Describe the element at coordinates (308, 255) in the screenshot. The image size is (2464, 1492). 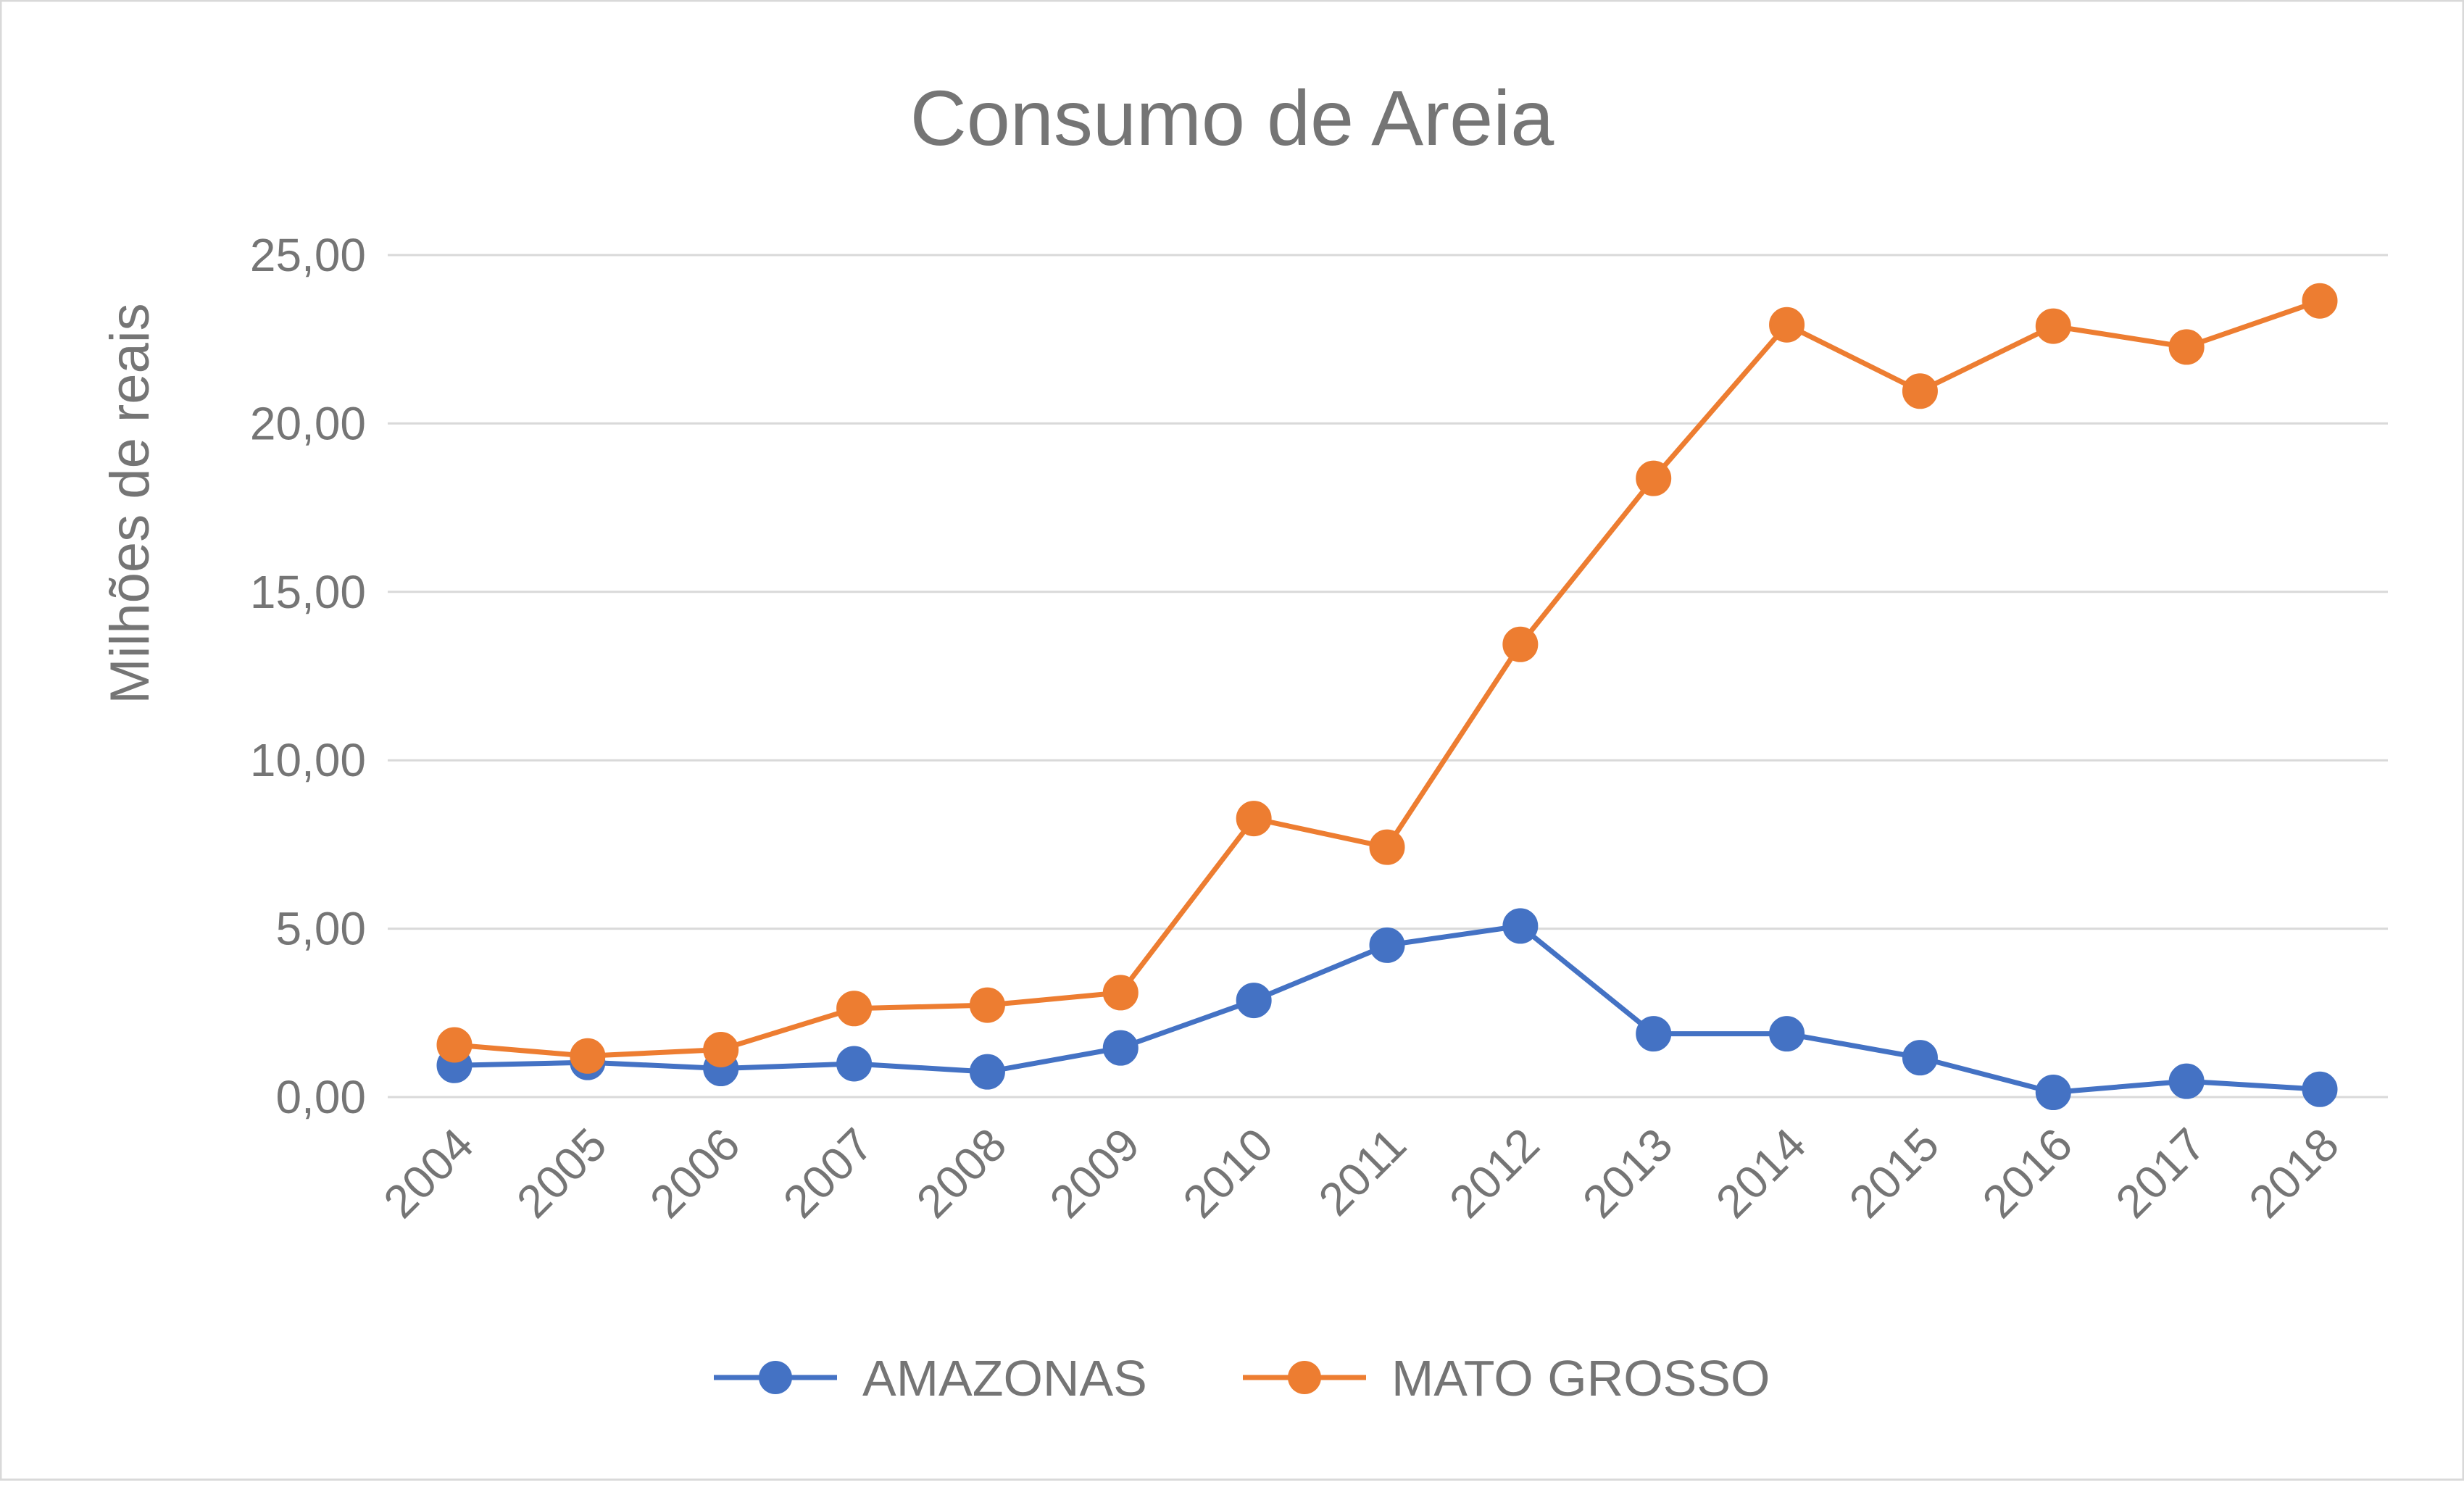
I see `y-tick-label: 25,00` at that location.